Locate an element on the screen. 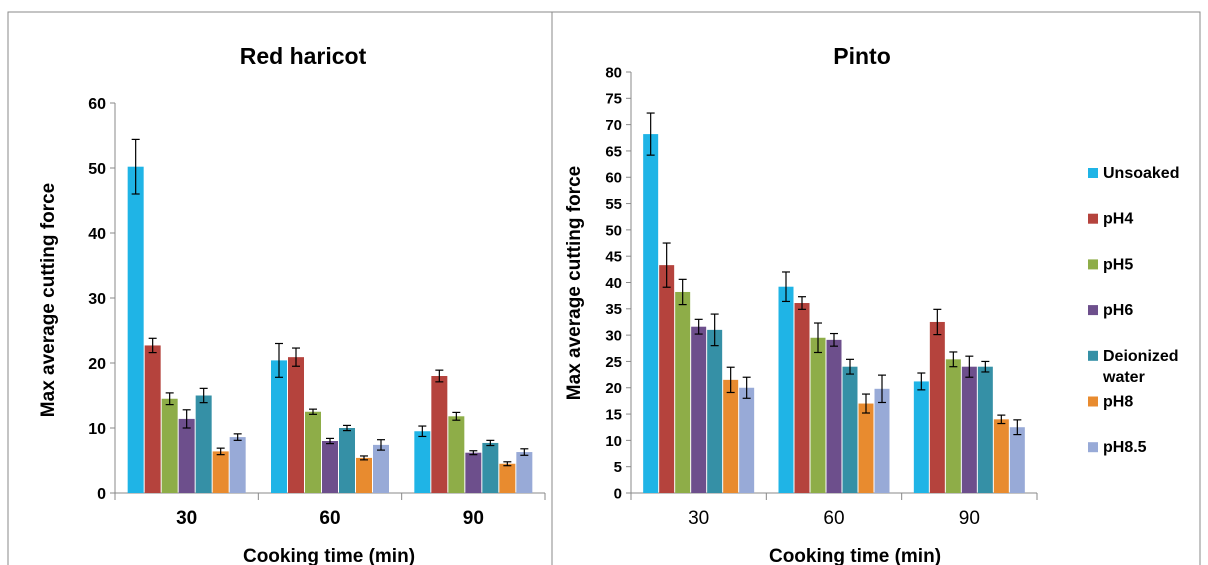 This screenshot has height=565, width=1208. y-tick-label: 55 is located at coordinates (613, 204).